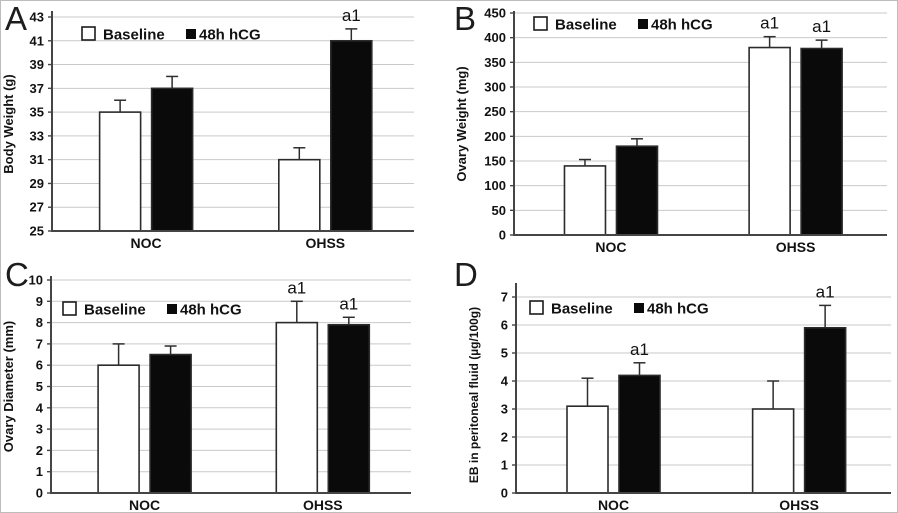 The height and width of the screenshot is (513, 898). I want to click on y-tick-label: 350, so click(495, 62).